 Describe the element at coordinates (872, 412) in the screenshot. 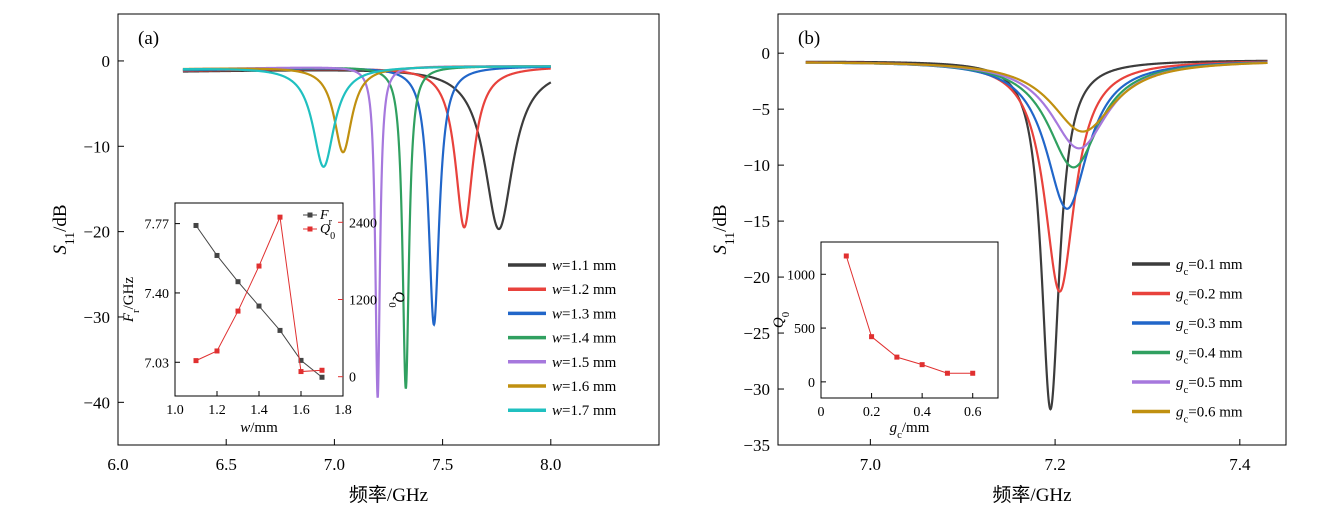

I see `inset-x-tick-label: 0.2` at that location.